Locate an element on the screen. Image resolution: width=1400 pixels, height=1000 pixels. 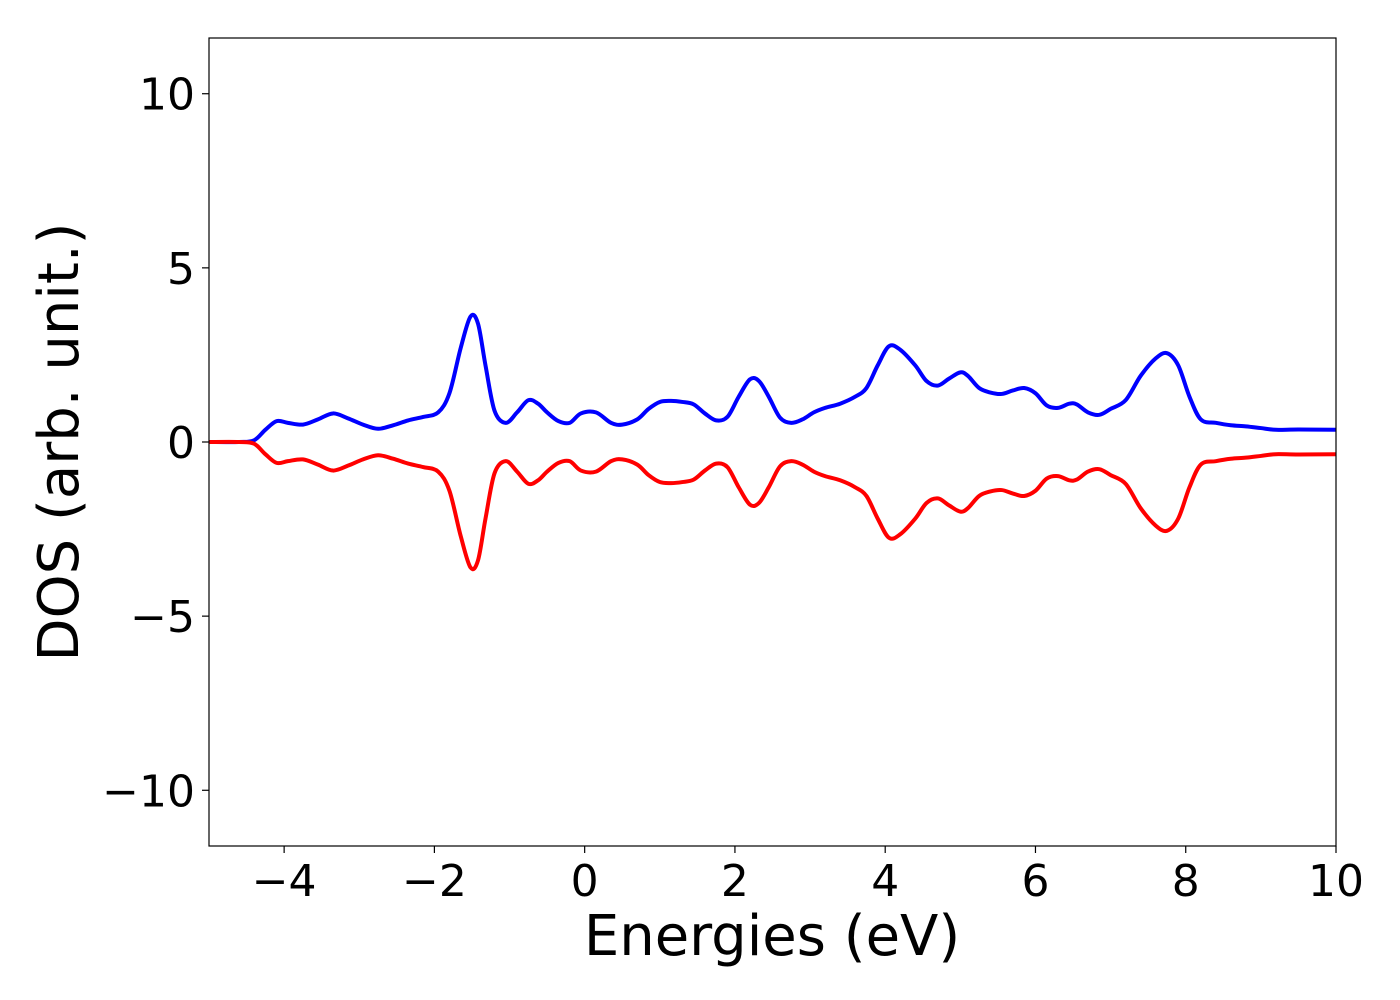
x-tick-label: −2 is located at coordinates (434, 881).